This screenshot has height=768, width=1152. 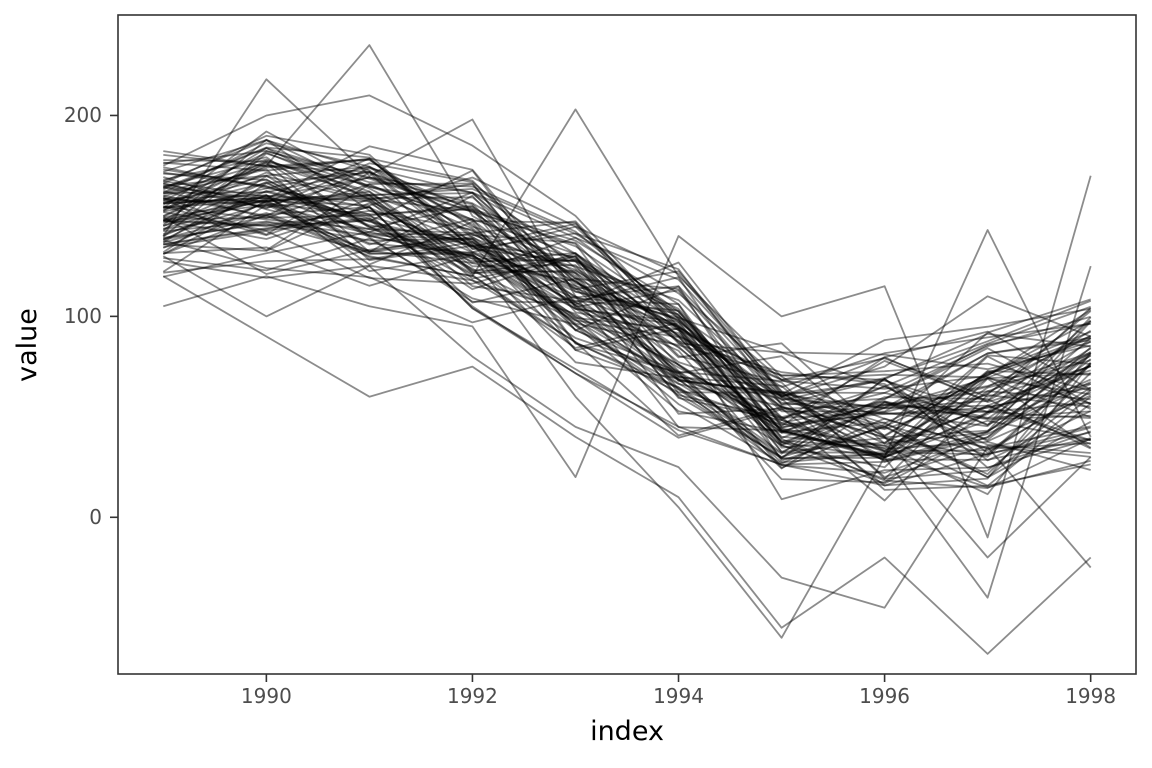 I want to click on y-axis-title: value, so click(x=27, y=345).